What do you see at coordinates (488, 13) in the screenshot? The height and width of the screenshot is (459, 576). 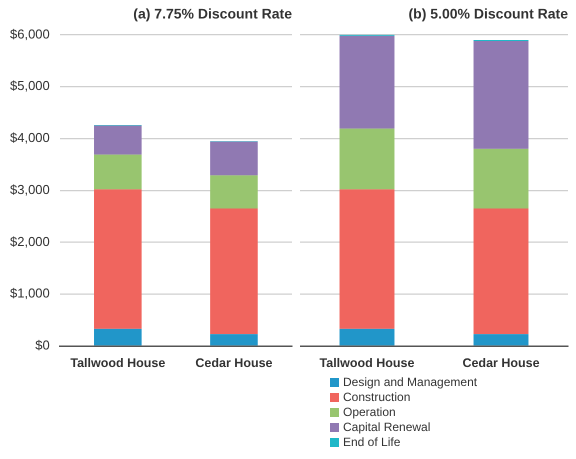 I see `chart-title: (b) 5.00% Discount Rate` at bounding box center [488, 13].